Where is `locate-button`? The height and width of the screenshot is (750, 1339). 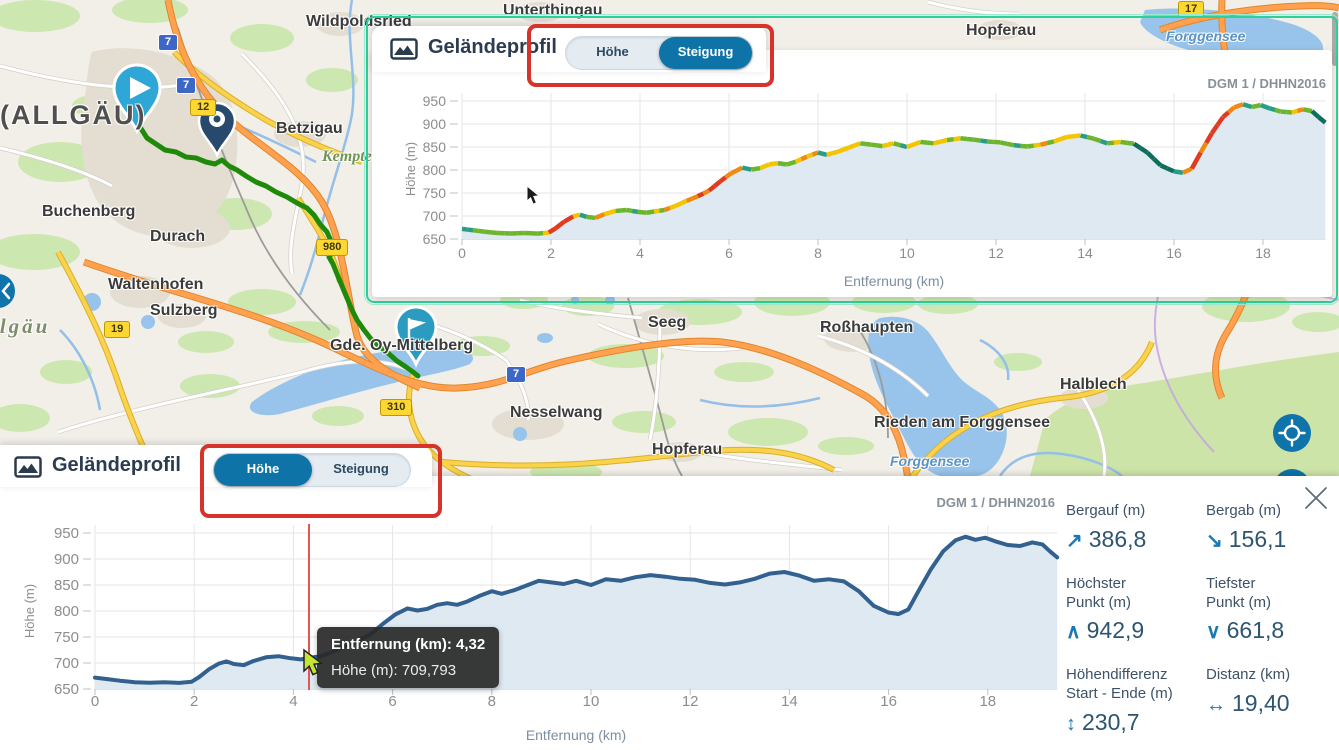 locate-button is located at coordinates (1292, 433).